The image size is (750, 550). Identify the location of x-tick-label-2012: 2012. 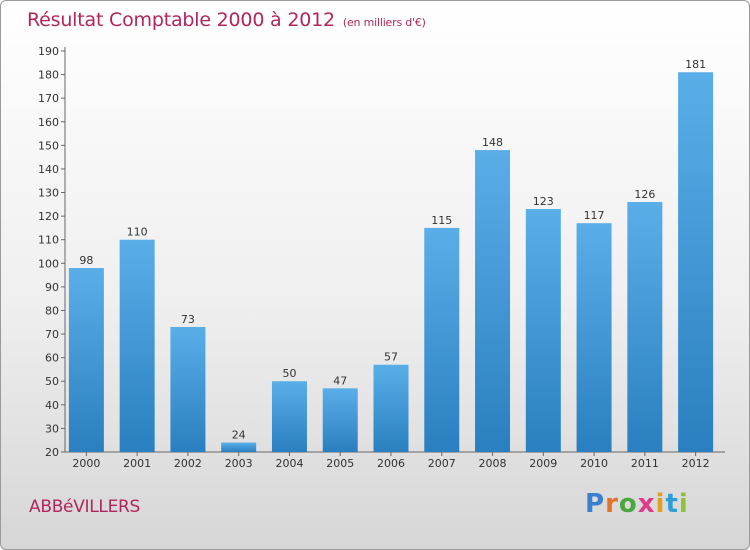
(696, 463).